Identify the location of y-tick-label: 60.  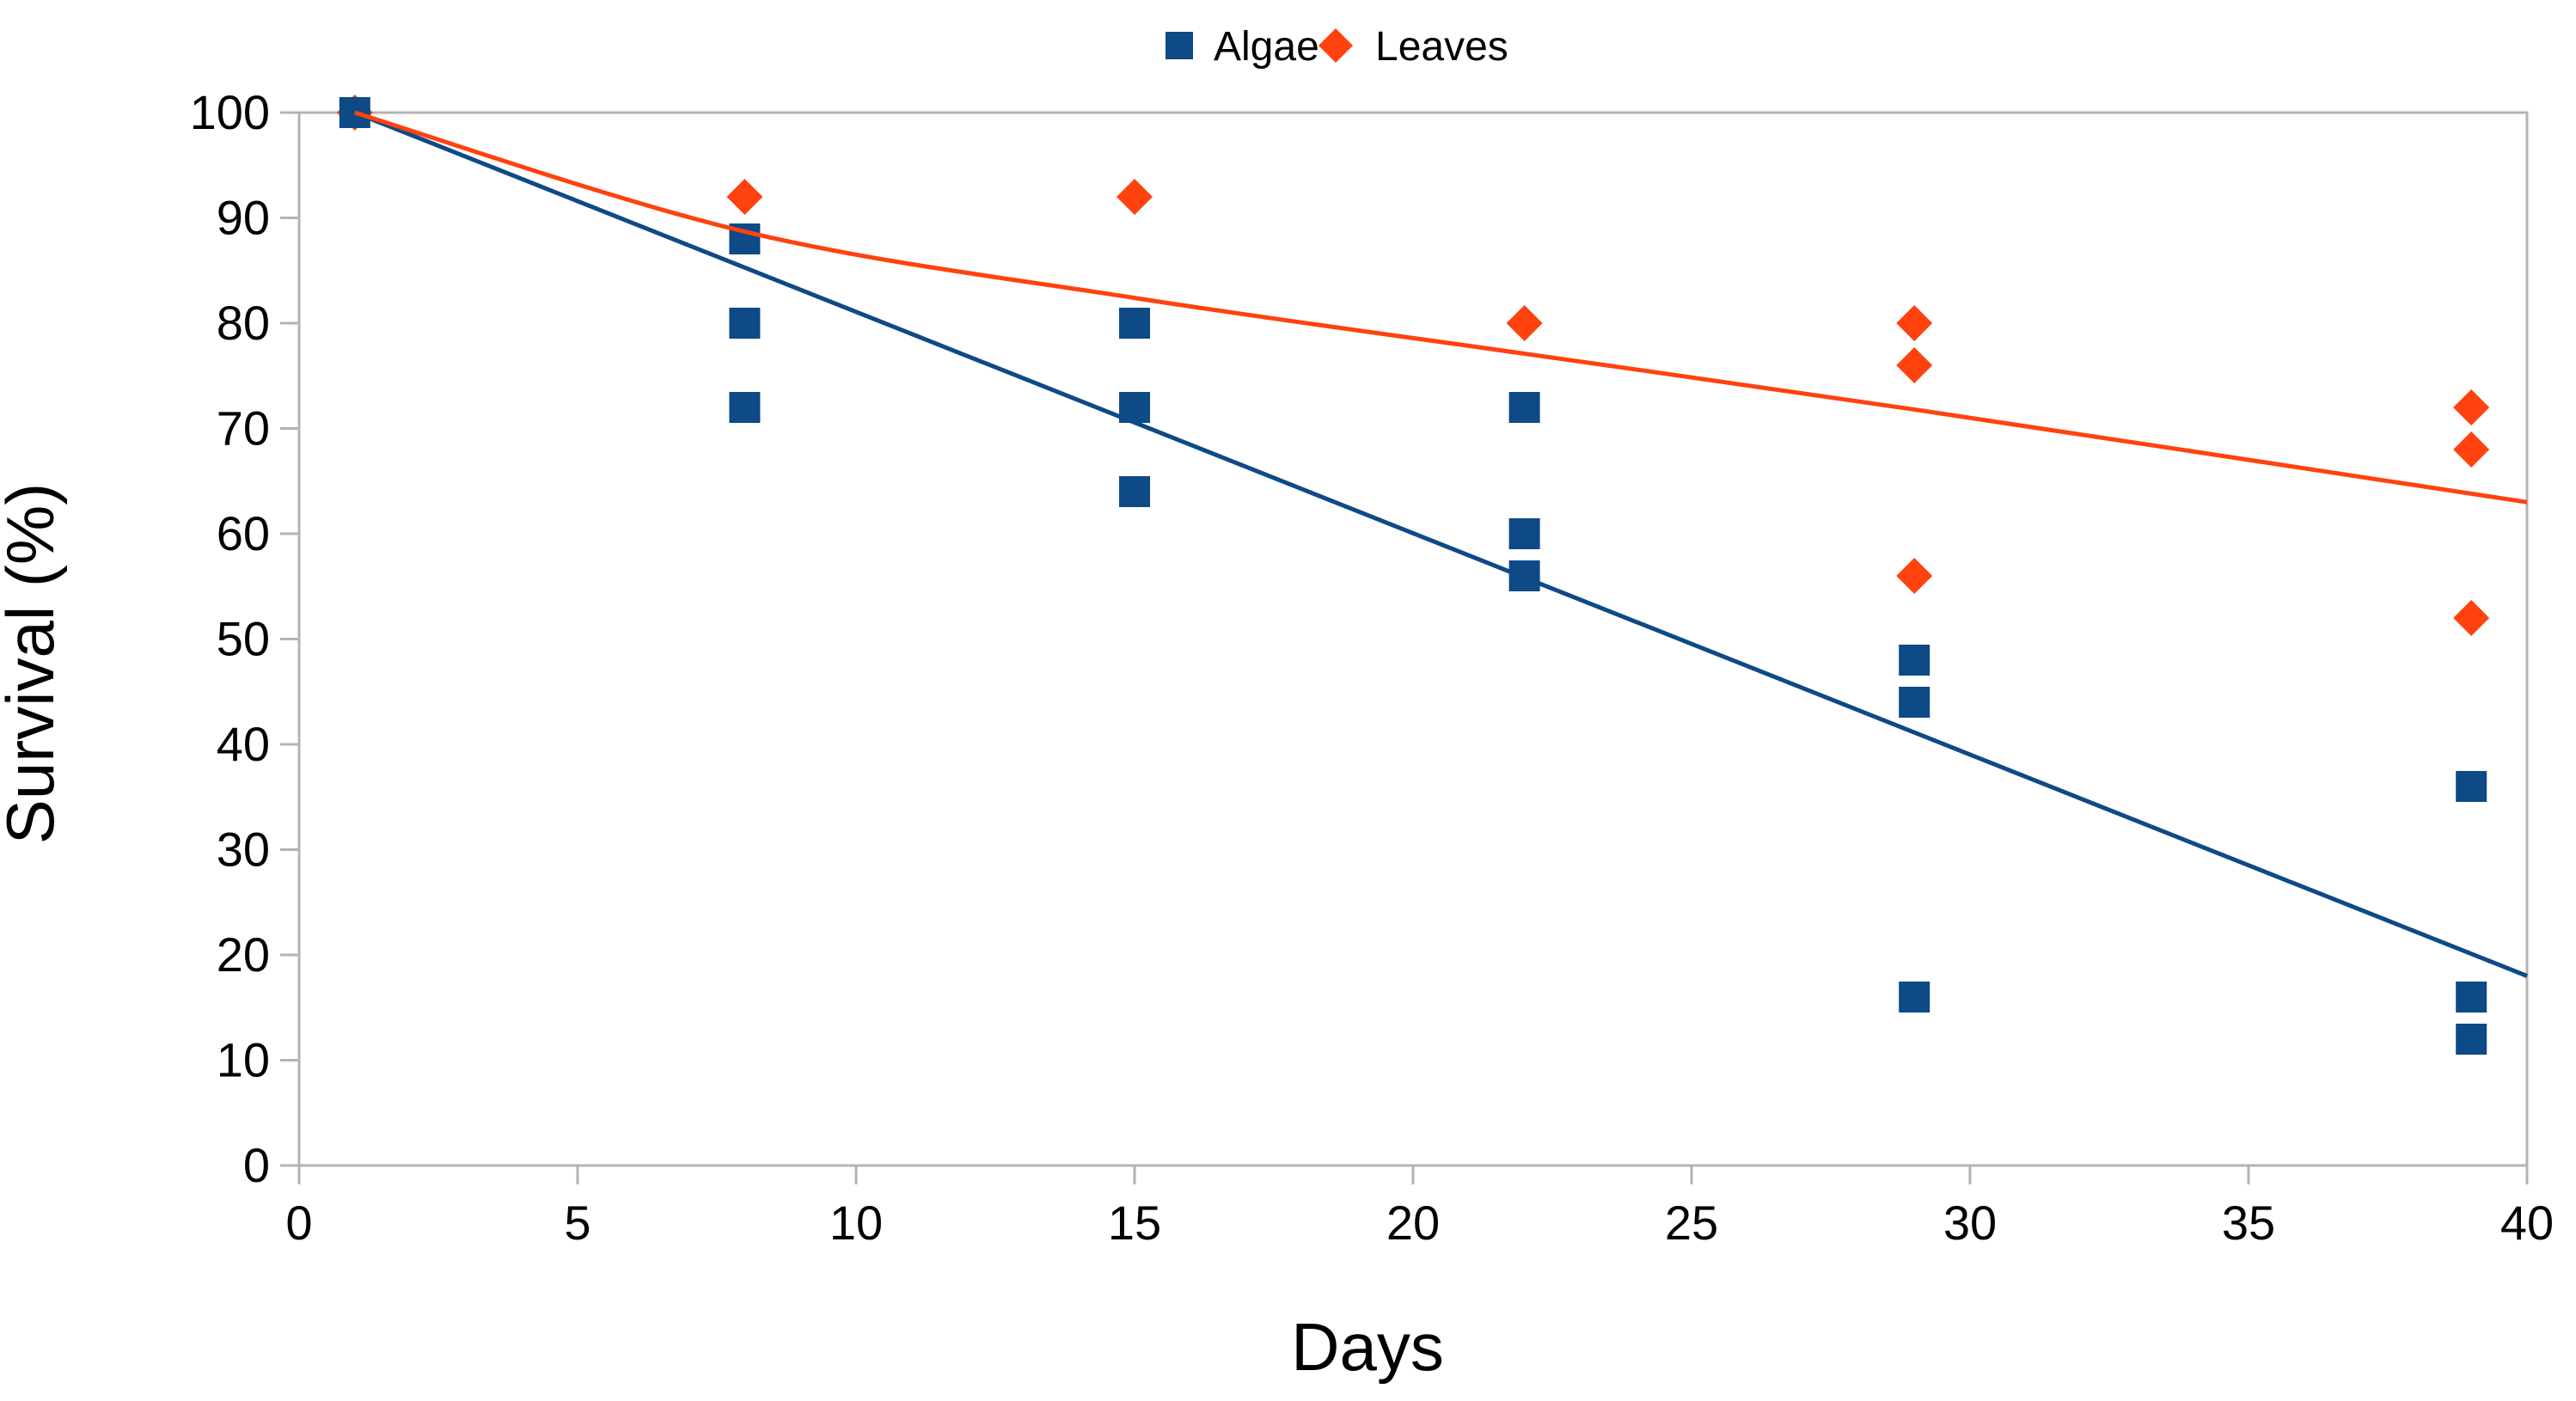
(243, 533).